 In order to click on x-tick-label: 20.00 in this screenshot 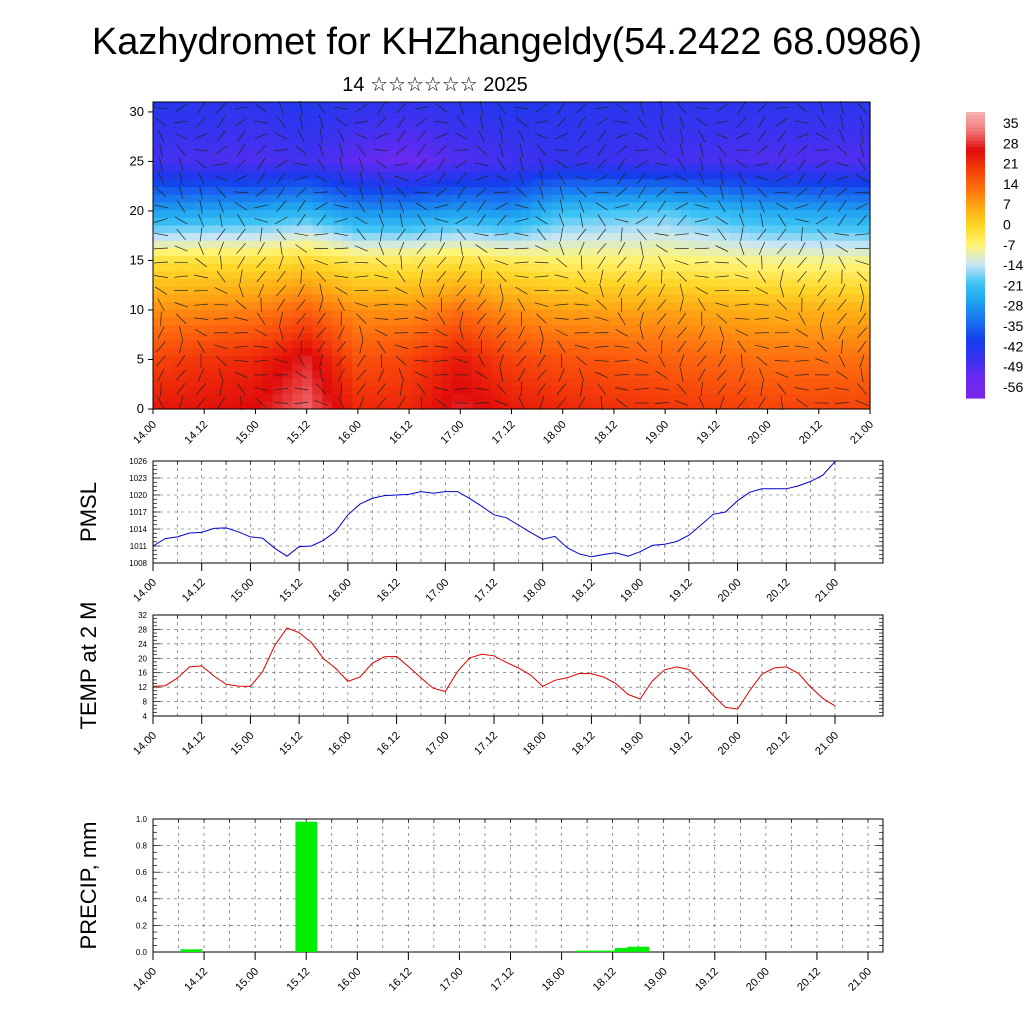, I will do `click(760, 433)`.